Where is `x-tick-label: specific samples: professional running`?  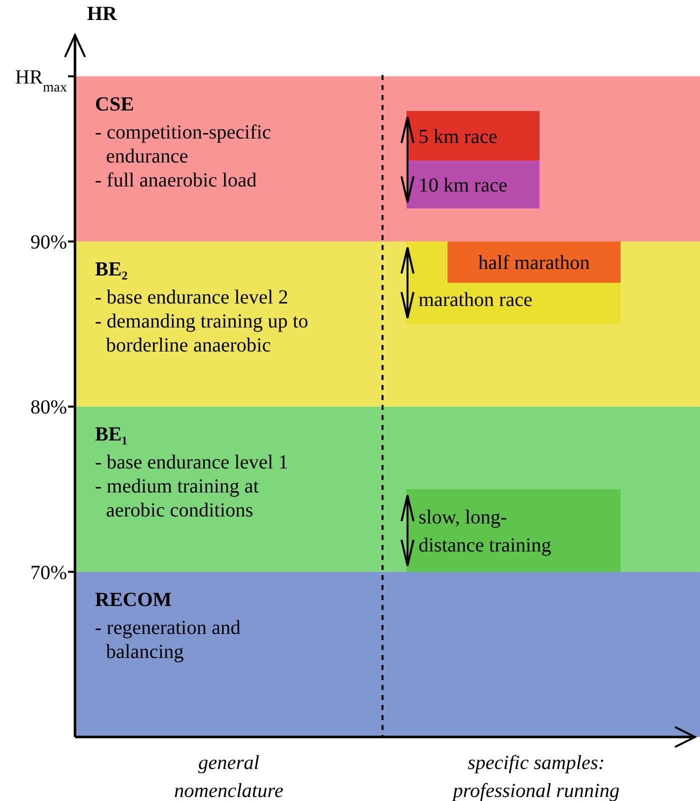
x-tick-label: specific samples: professional running is located at coordinates (535, 776).